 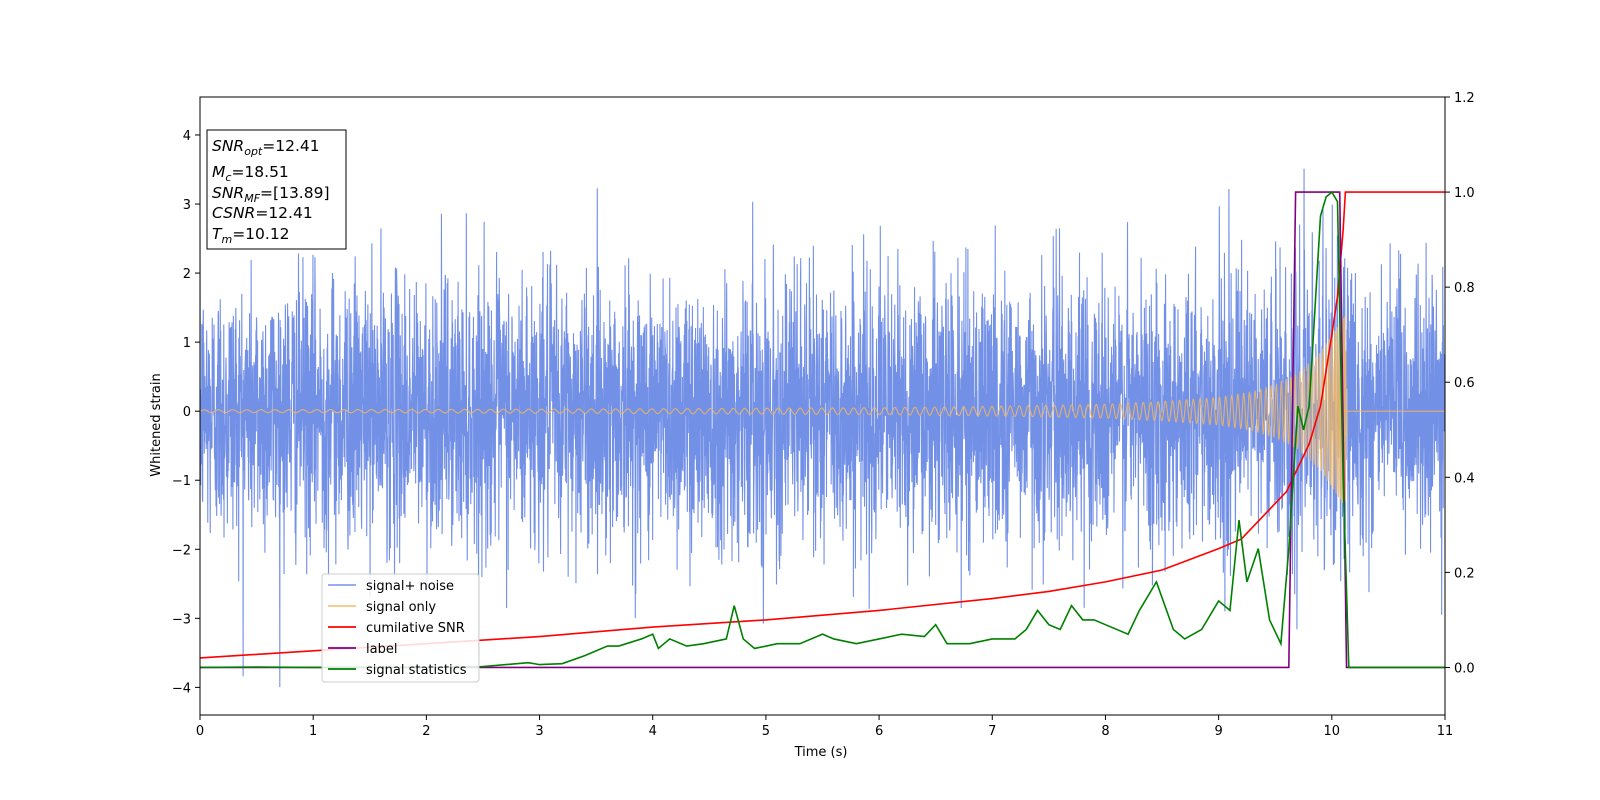 I want to click on legend-entry-label: cumilative SNR, so click(x=415, y=628).